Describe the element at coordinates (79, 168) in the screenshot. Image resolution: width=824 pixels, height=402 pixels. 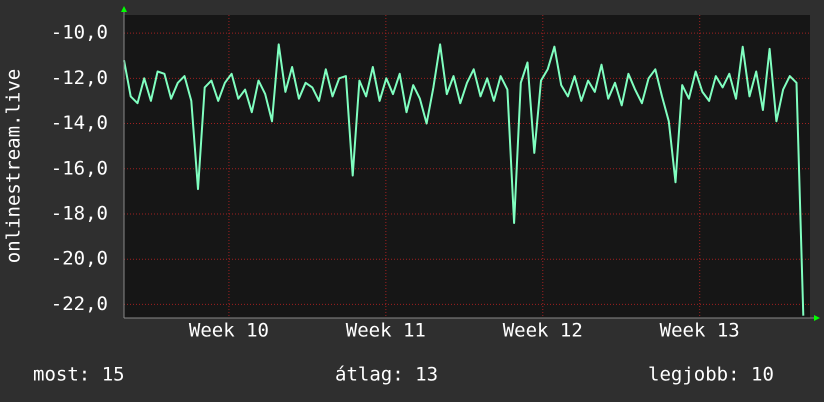
I see `y-tick-label: -16,0` at that location.